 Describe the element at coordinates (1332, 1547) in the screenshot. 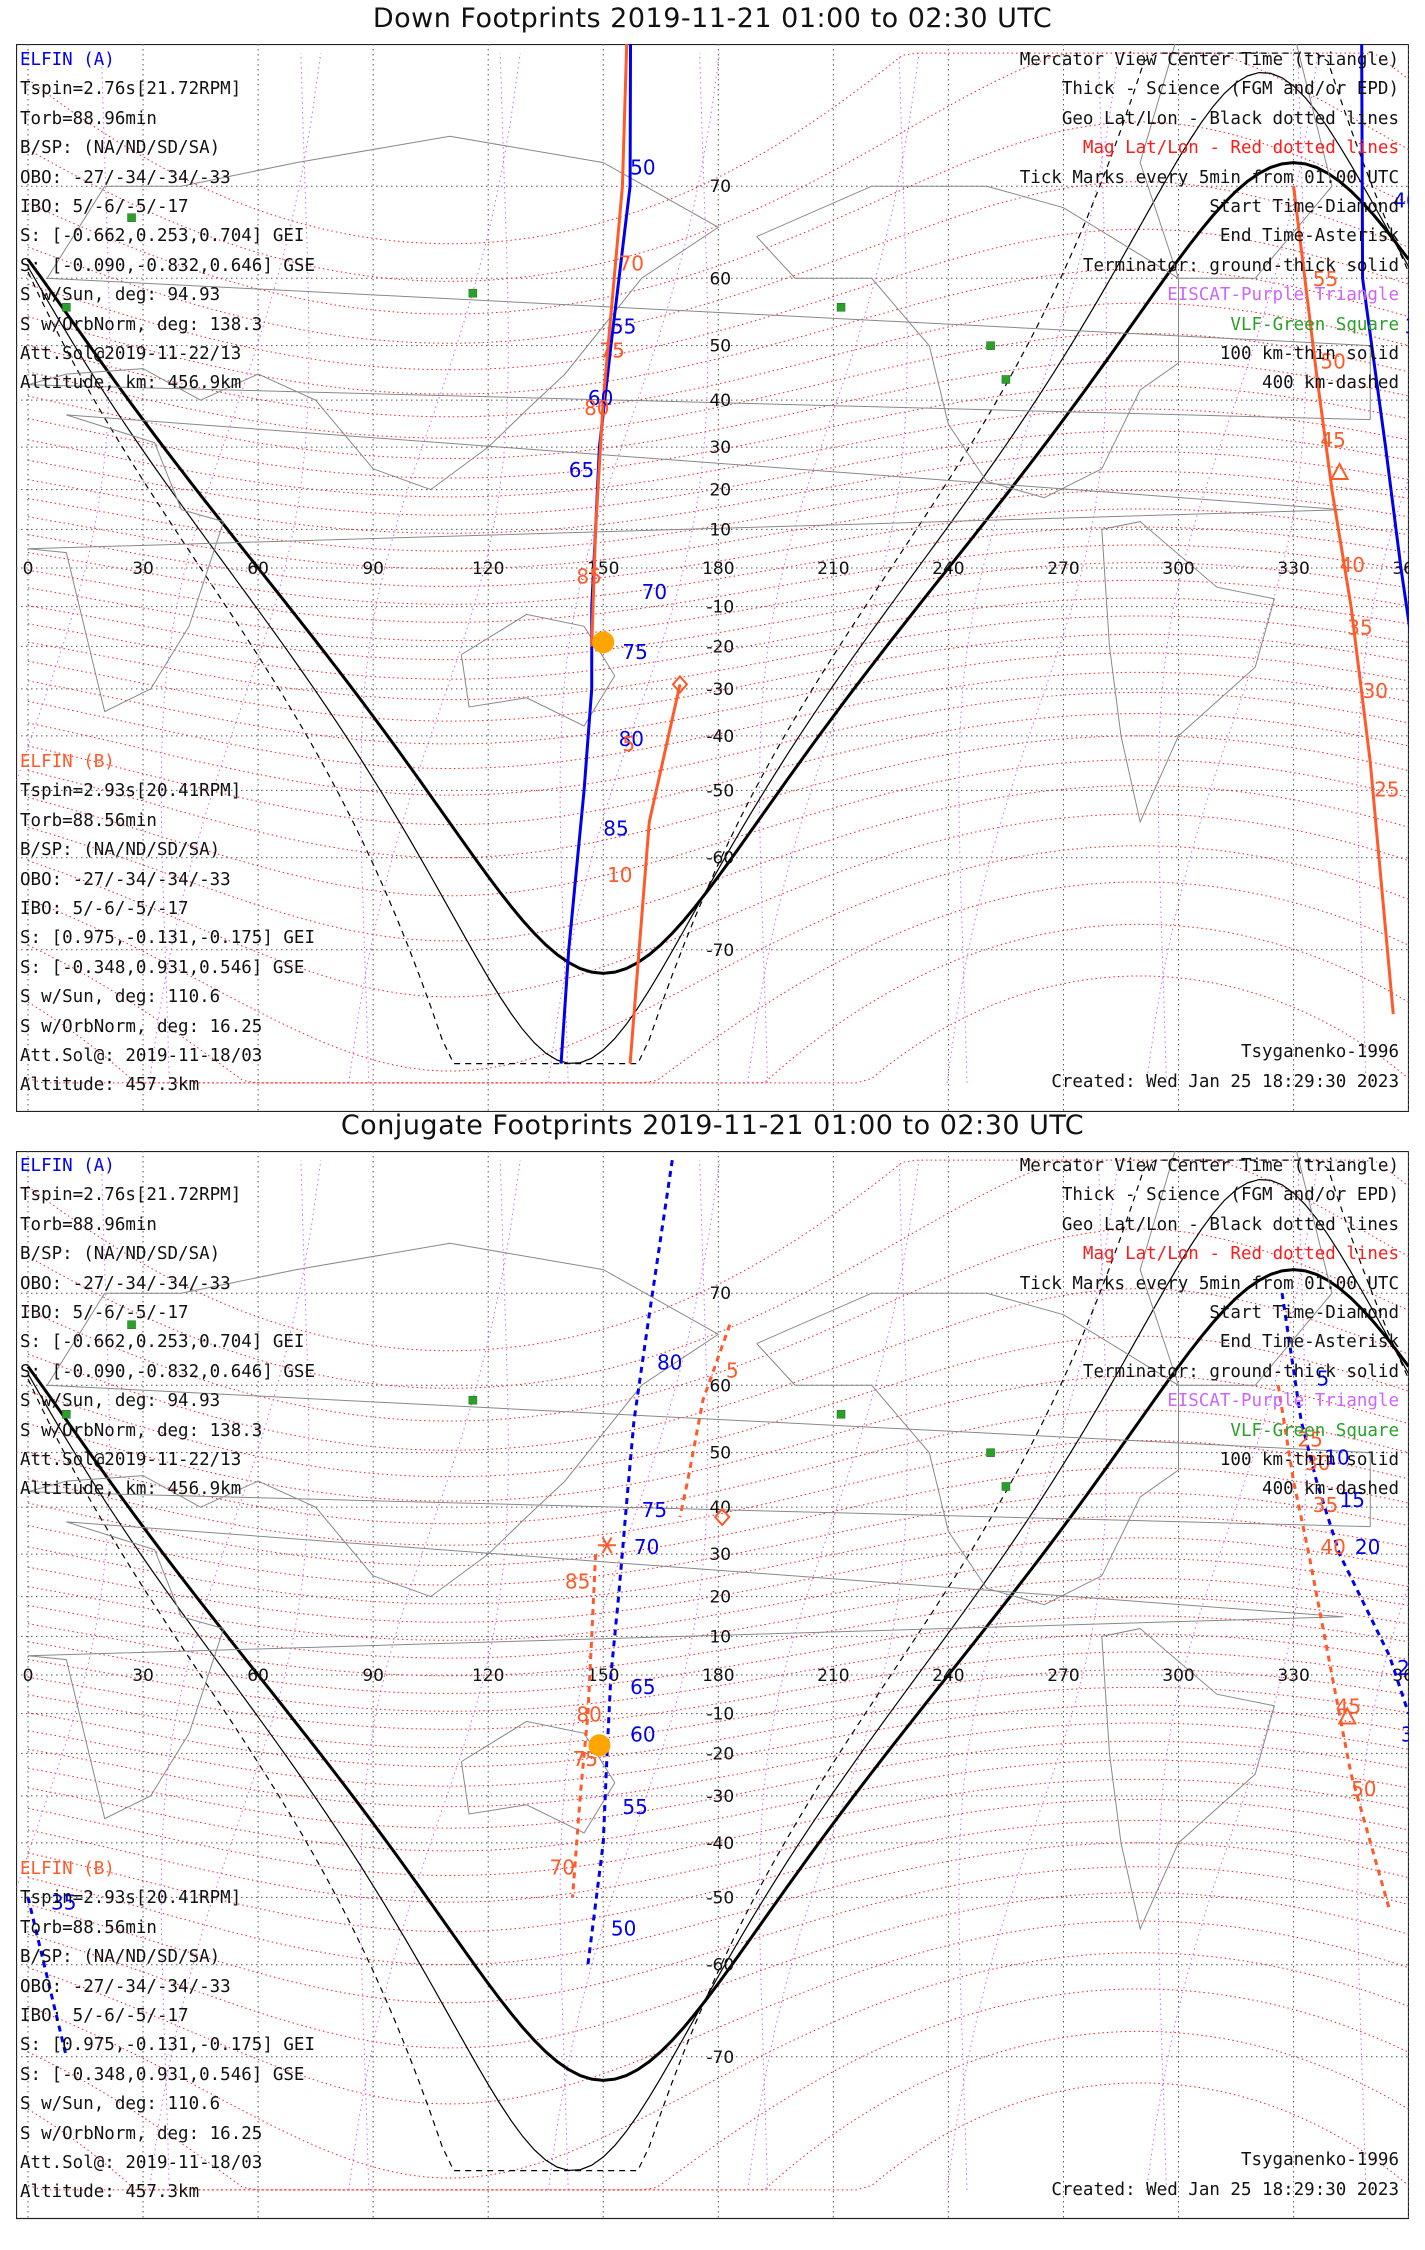

I see `elfin-b-tick-label: 40` at that location.